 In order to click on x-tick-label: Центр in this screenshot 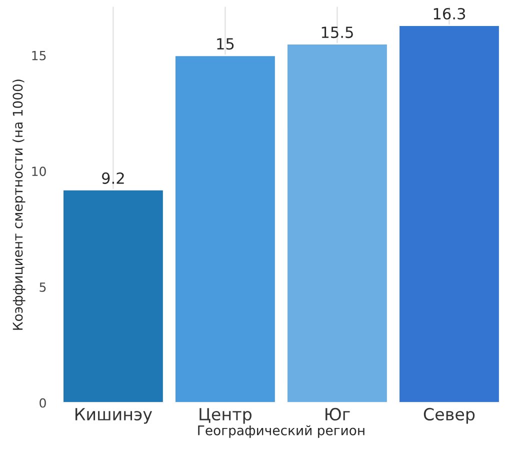, I will do `click(226, 416)`.